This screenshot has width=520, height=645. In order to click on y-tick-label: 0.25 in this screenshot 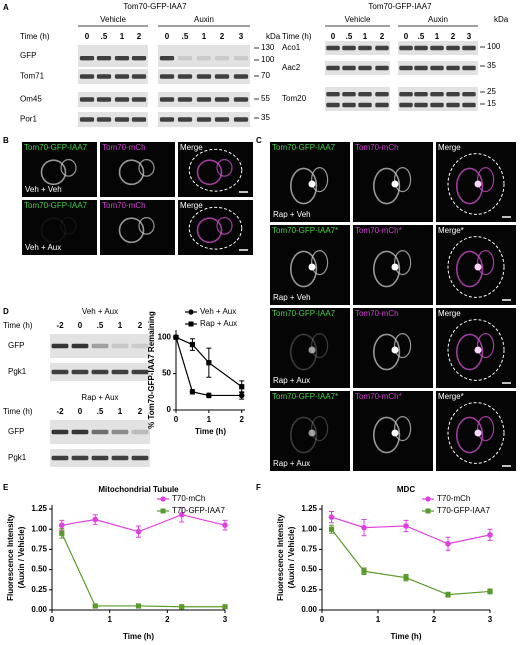, I will do `click(309, 589)`.